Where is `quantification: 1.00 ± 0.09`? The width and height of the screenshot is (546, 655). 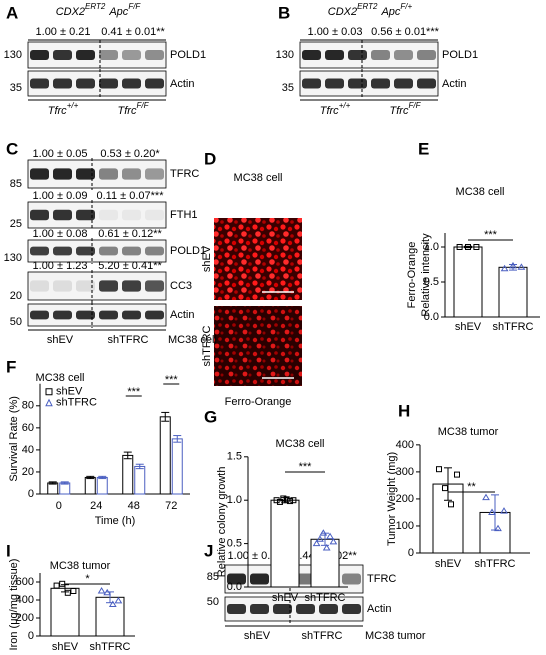
quantification: 1.00 ± 0.09 is located at coordinates (60, 196).